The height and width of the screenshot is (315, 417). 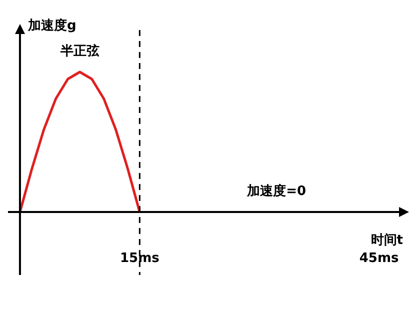 What do you see at coordinates (140, 258) in the screenshot?
I see `x-tick-label: 15ms` at bounding box center [140, 258].